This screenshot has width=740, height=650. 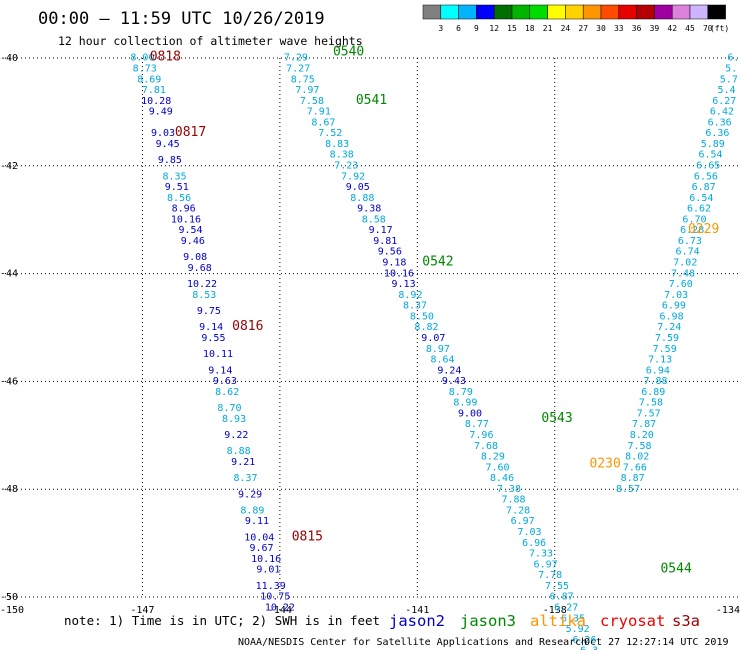 I want to click on colorbar-label: 24, so click(x=566, y=28).